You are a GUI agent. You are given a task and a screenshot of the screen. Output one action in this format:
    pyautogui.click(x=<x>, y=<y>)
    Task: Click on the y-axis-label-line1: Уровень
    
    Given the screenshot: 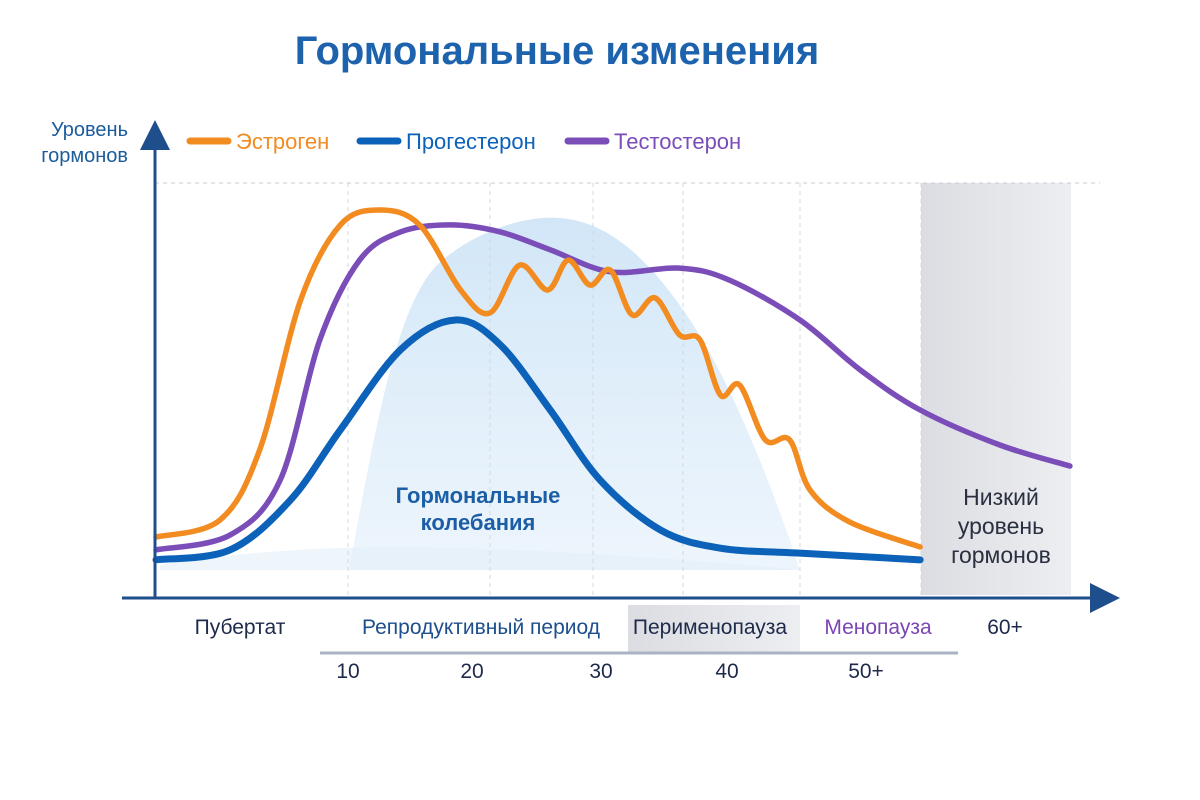 What is the action you would take?
    pyautogui.click(x=89, y=130)
    